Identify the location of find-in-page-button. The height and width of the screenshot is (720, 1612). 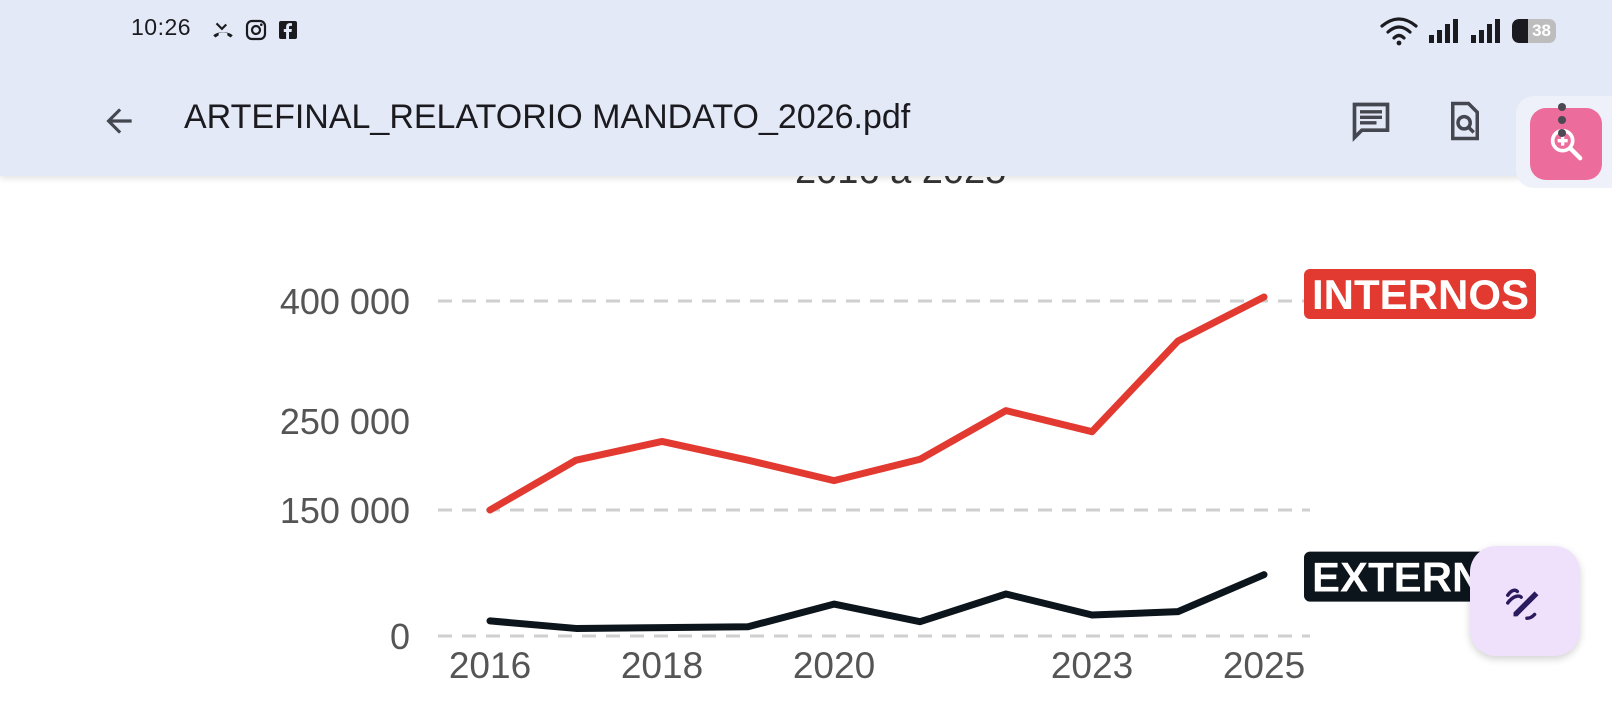
(1465, 121).